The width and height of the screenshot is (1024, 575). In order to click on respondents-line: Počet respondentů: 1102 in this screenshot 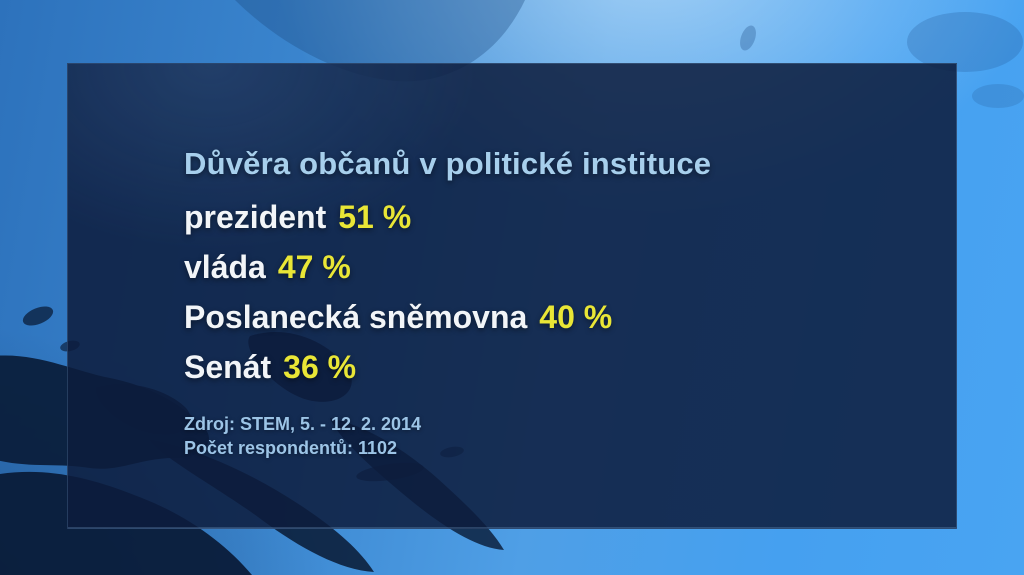, I will do `click(291, 448)`.